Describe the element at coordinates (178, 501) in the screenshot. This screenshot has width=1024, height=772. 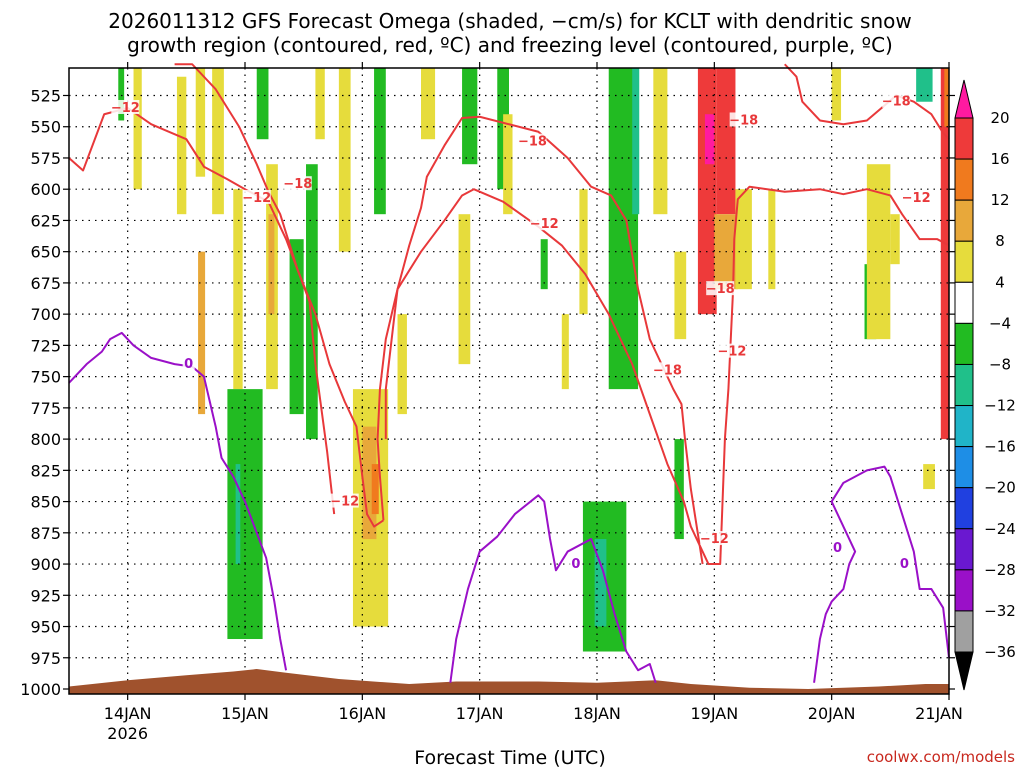
I see `contour-fz-west` at that location.